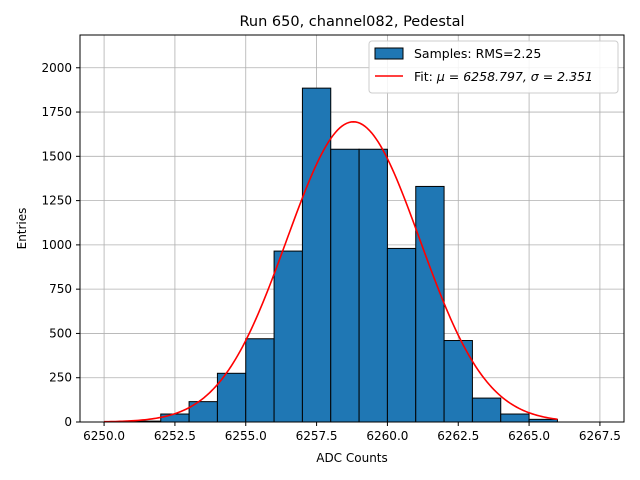 The width and height of the screenshot is (640, 480). What do you see at coordinates (352, 458) in the screenshot?
I see `x-axis-title: ADC Counts` at bounding box center [352, 458].